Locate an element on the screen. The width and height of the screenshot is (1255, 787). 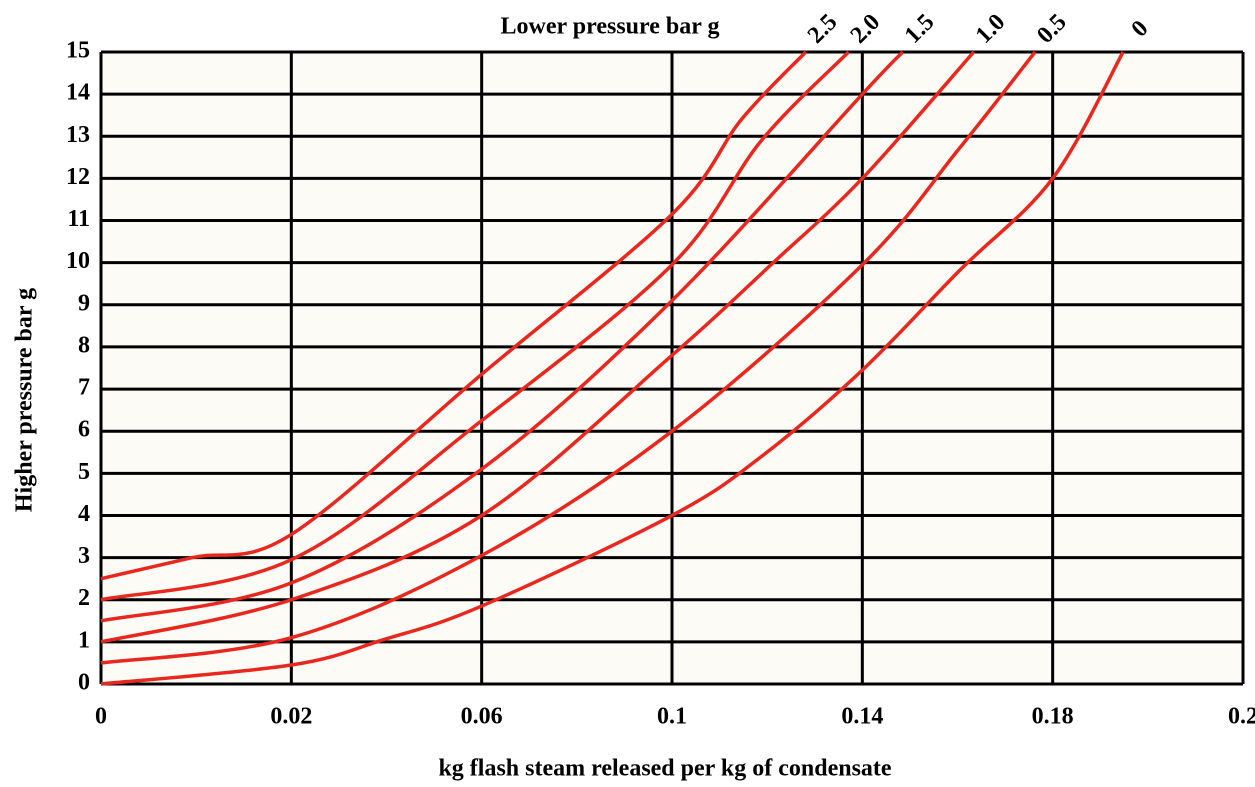
y-tick-label: 8 is located at coordinates (84, 345).